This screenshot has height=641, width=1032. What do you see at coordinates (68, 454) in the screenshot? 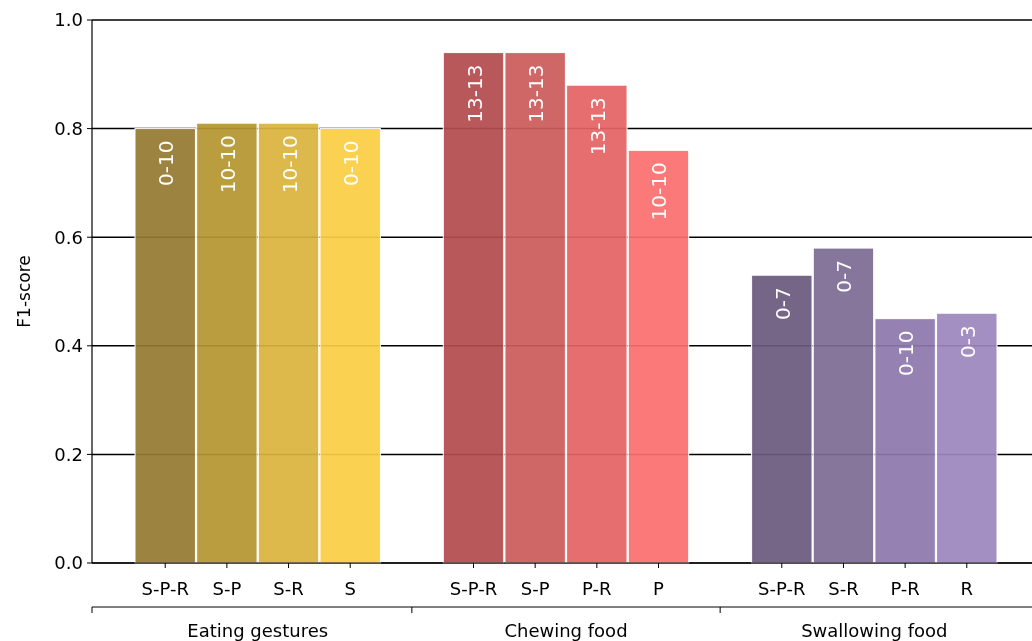
I see `y-tick-label: 0.2` at bounding box center [68, 454].